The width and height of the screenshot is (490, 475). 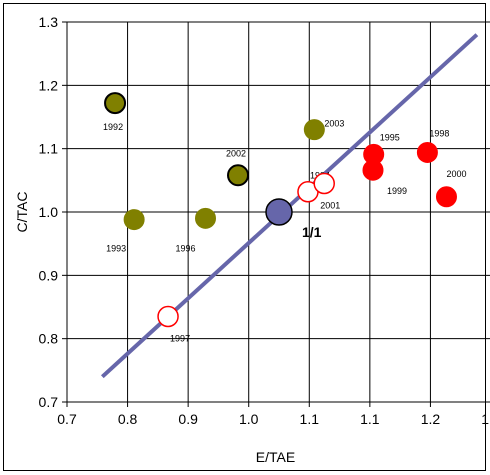 I want to click on x-axis-label: E/TAE, so click(x=275, y=457).